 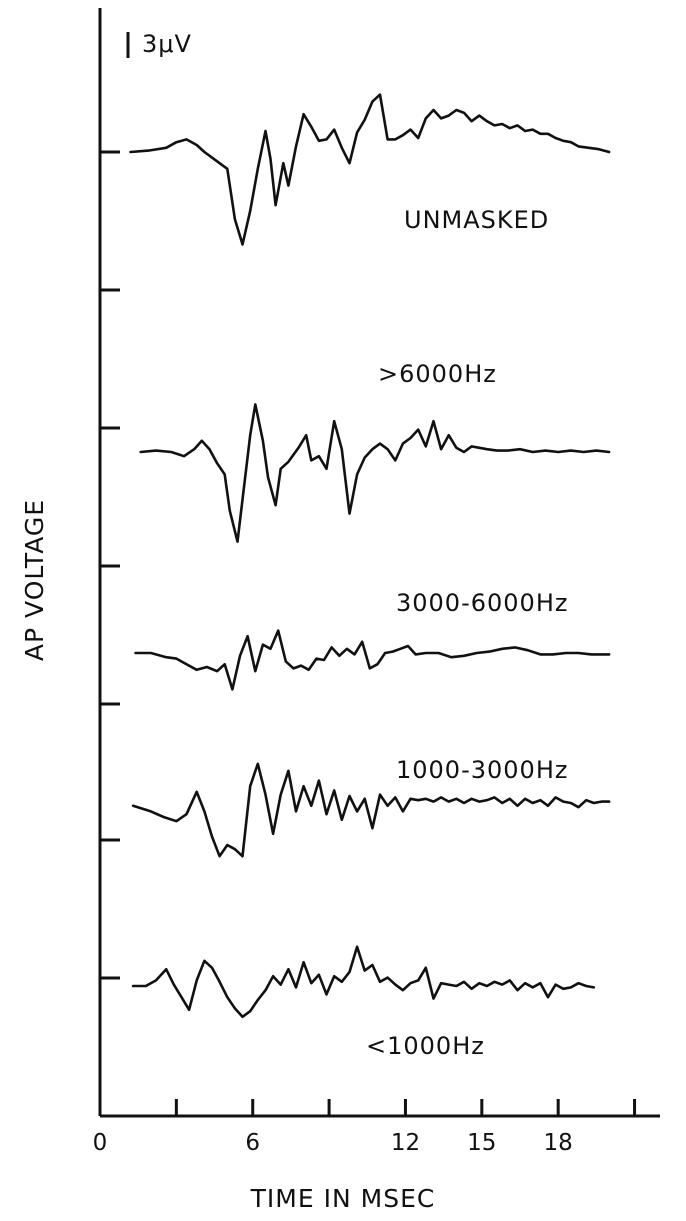 I want to click on x-tick-label-2: 6, so click(x=252, y=1143).